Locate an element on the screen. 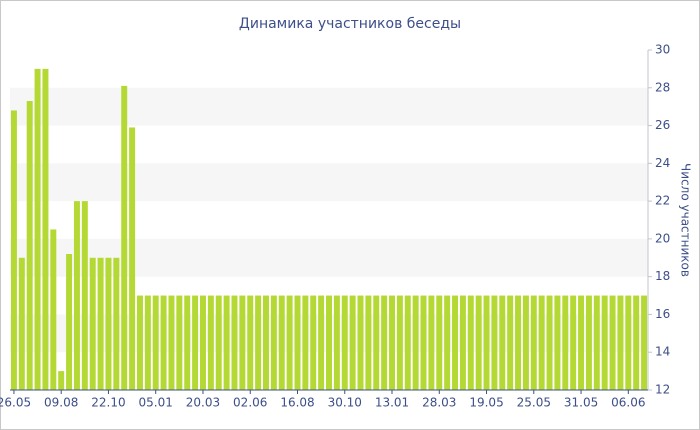 This screenshot has height=430, width=700. x-tick-label: 02.06 is located at coordinates (250, 403).